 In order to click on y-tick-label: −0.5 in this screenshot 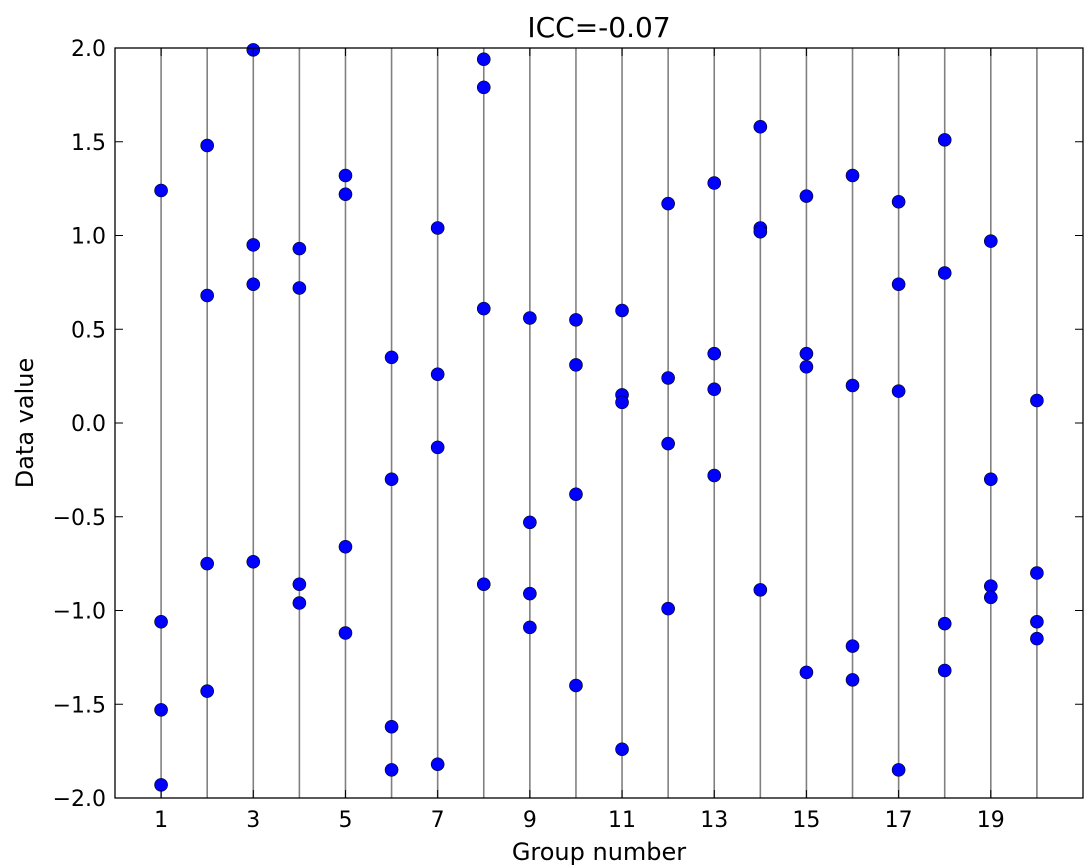, I will do `click(79, 518)`.